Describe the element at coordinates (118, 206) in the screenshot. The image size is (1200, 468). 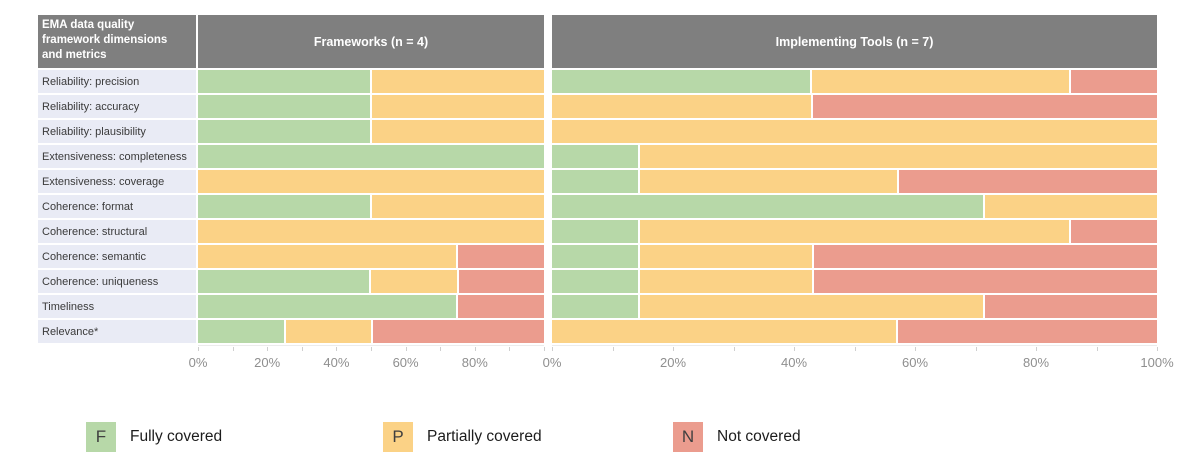
I see `row-label: Coherence: format` at that location.